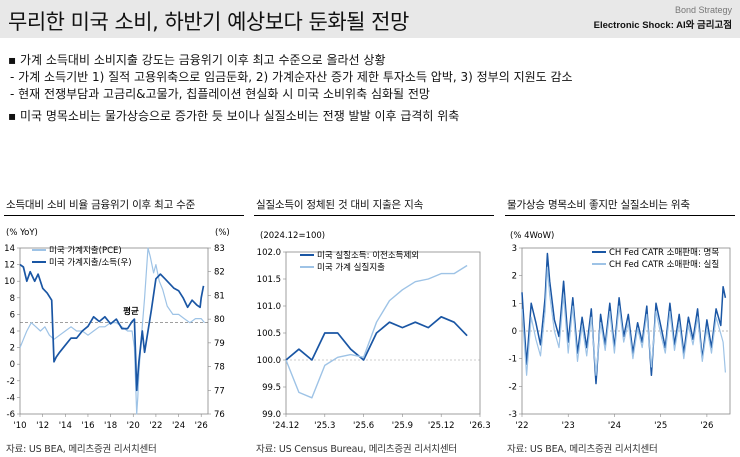 The width and height of the screenshot is (740, 457). Describe the element at coordinates (660, 426) in the screenshot. I see `x-tick-label: '25` at that location.